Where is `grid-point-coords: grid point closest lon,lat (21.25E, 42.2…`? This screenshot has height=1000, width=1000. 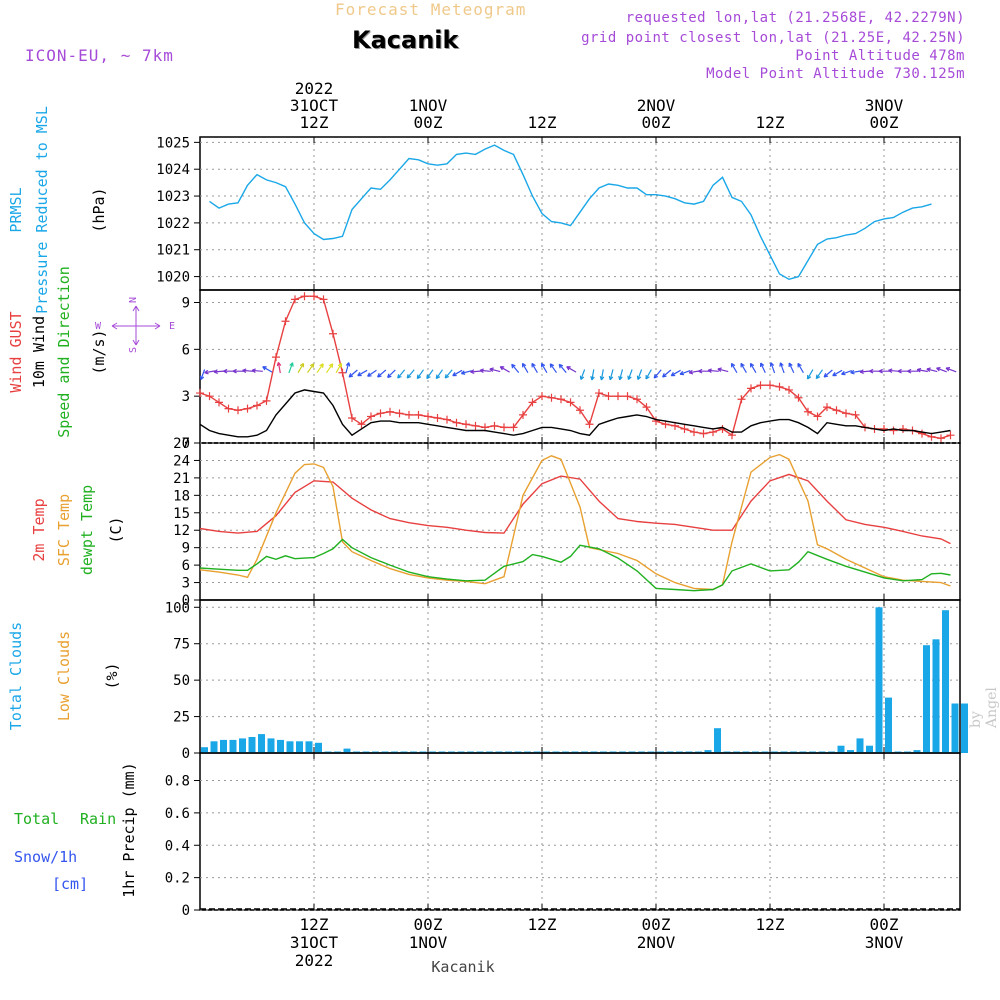 grid-point-coords: grid point closest lon,lat (21.25E, 42.2… is located at coordinates (773, 38).